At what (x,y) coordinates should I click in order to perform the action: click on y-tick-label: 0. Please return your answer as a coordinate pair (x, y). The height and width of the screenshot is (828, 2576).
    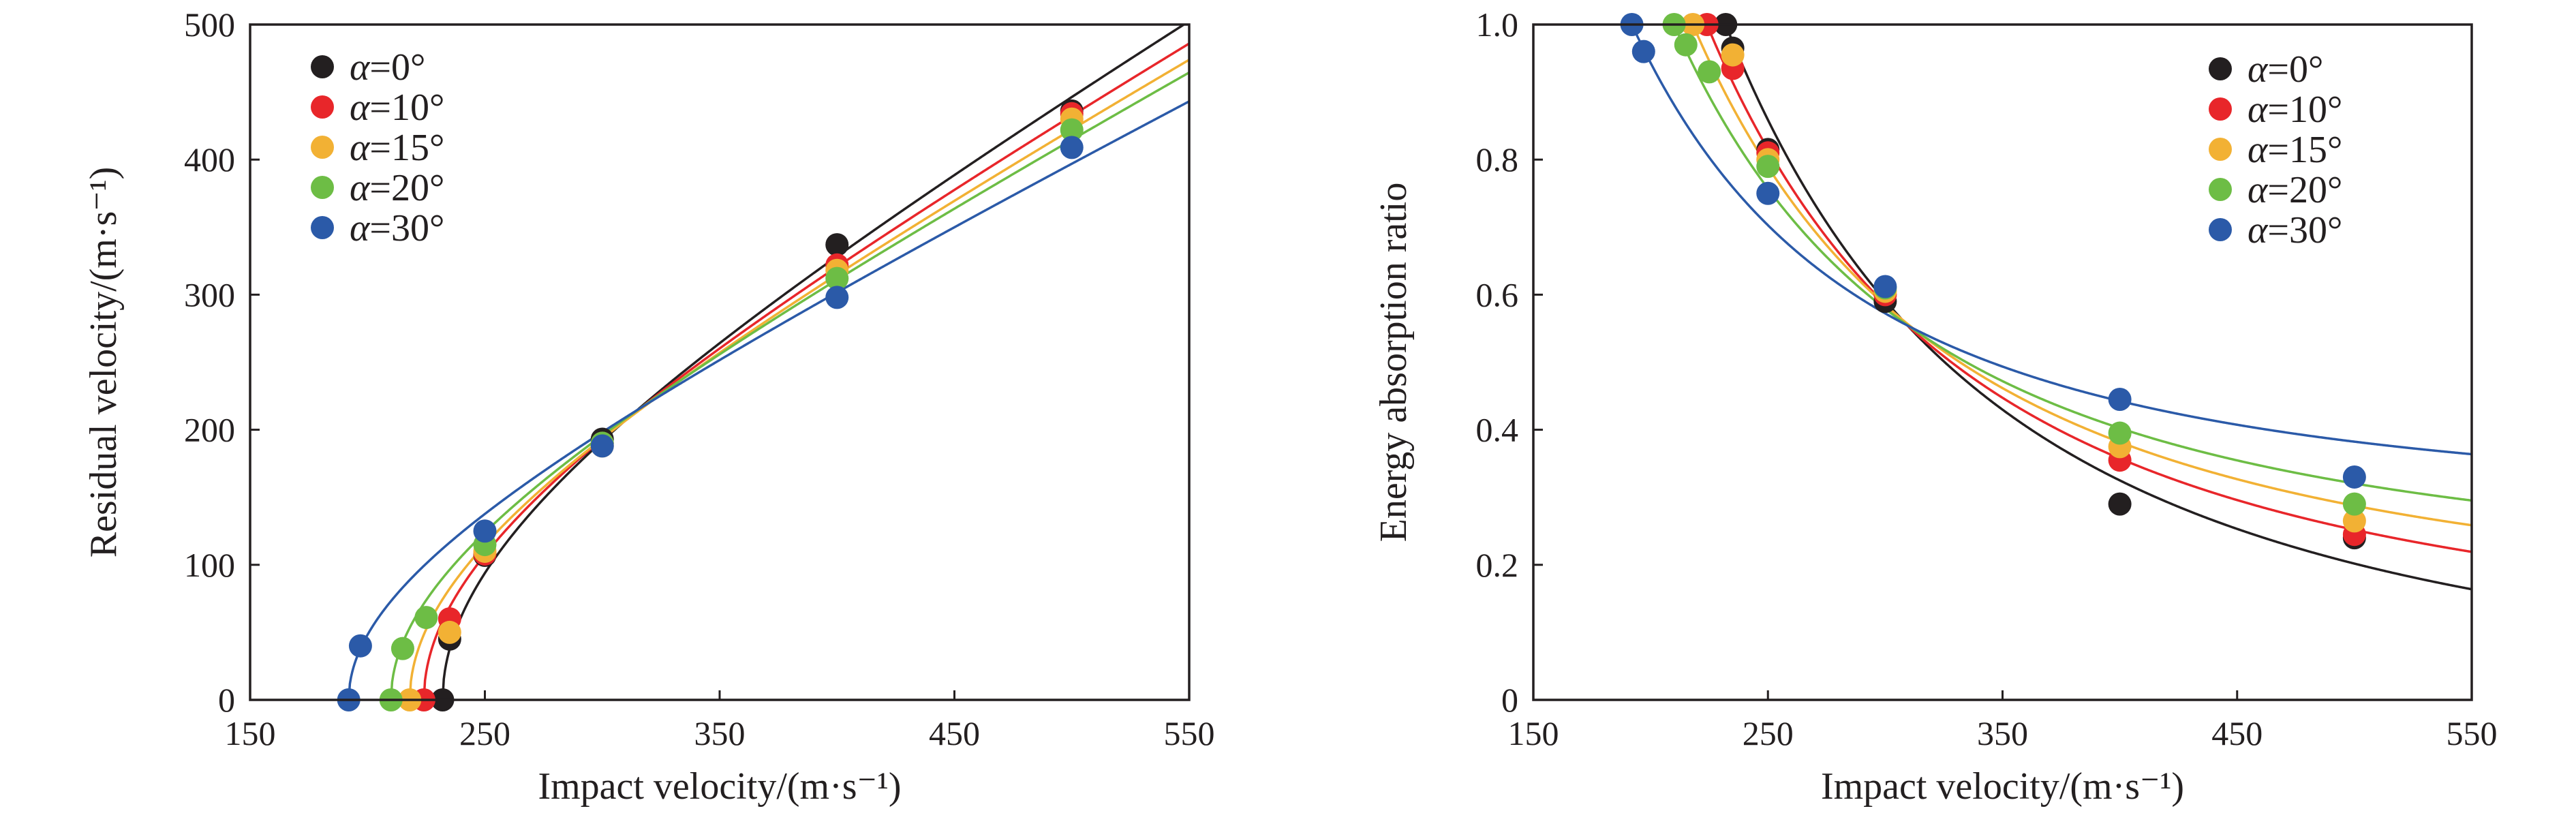
    Looking at the image, I should click on (226, 700).